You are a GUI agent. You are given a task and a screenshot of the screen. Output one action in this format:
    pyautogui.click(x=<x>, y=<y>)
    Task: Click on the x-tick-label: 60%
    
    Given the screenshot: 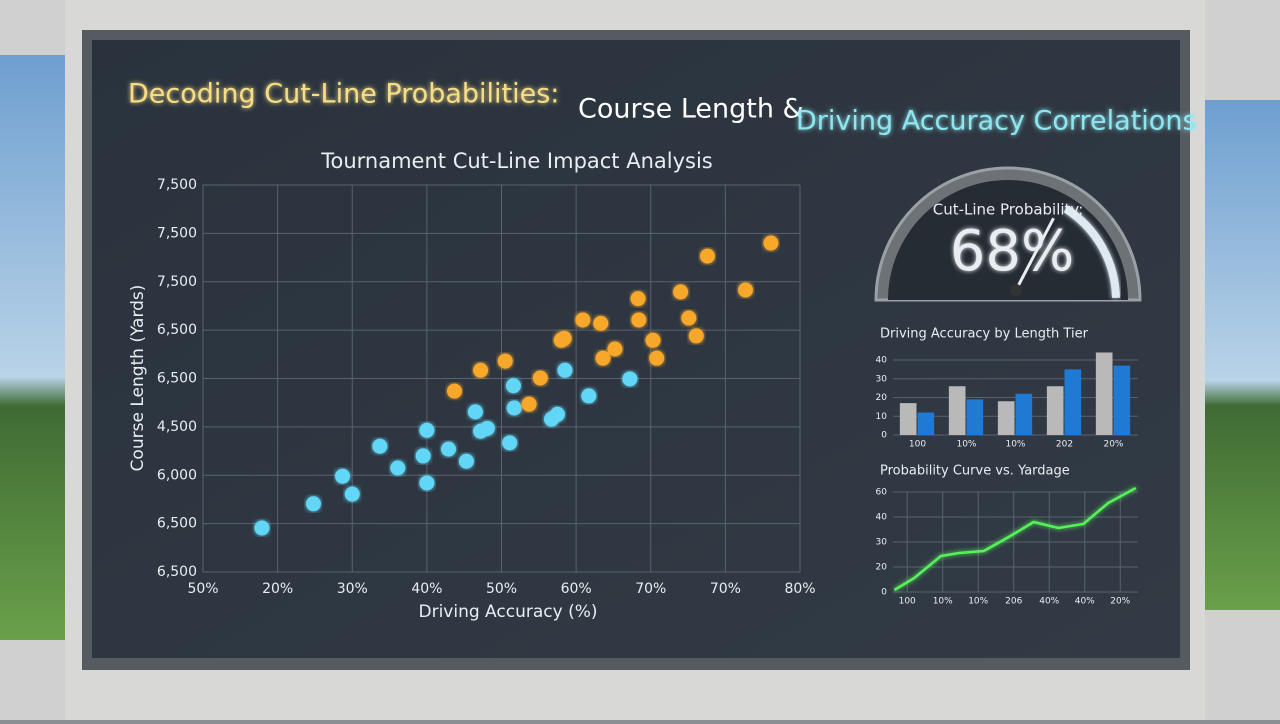 What is the action you would take?
    pyautogui.click(x=576, y=589)
    